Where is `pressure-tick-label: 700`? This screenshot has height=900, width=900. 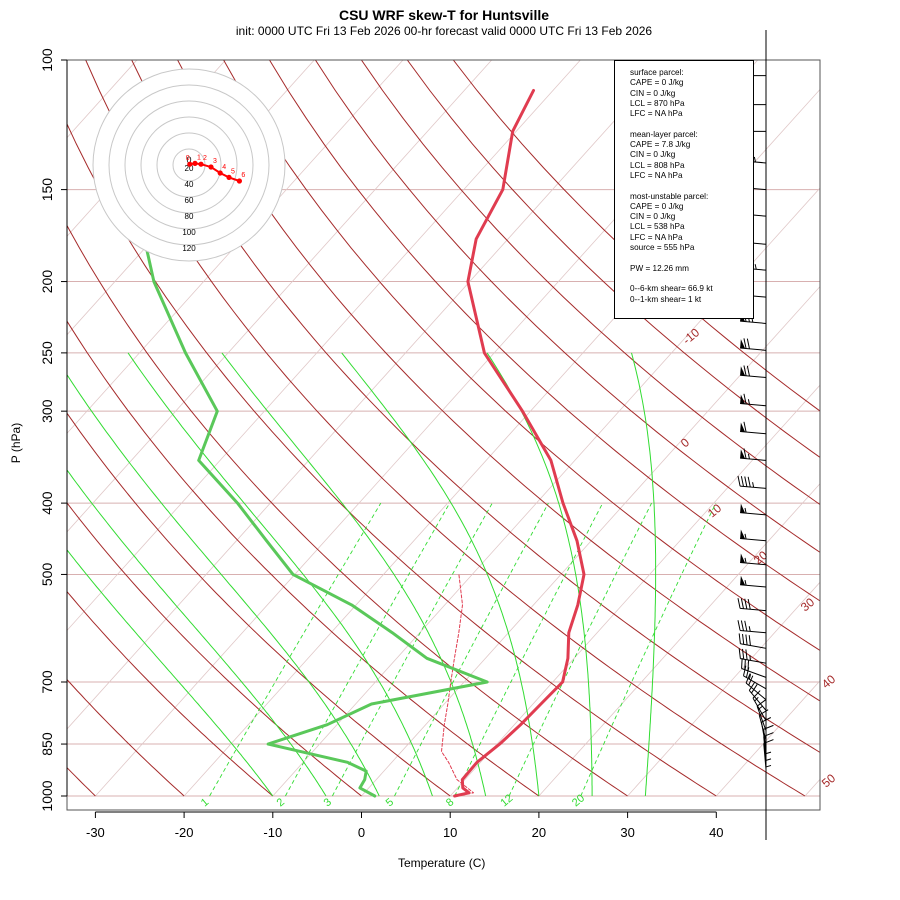 pressure-tick-label: 700 is located at coordinates (47, 682).